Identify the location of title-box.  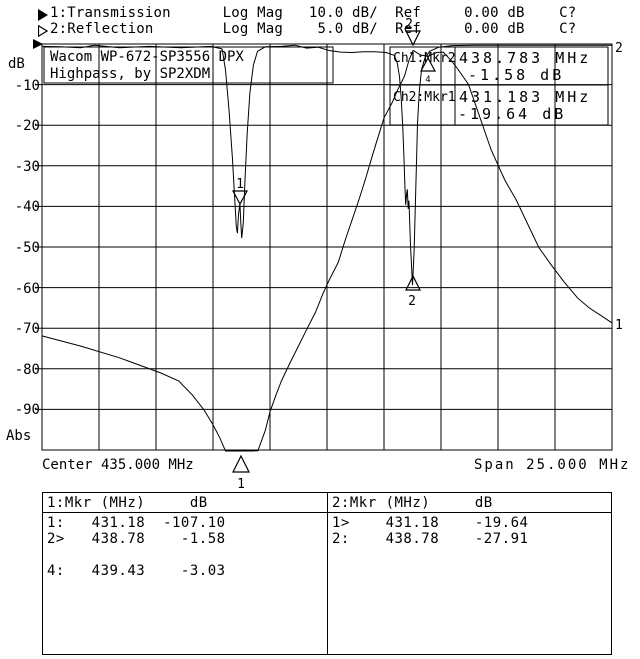
(188, 65).